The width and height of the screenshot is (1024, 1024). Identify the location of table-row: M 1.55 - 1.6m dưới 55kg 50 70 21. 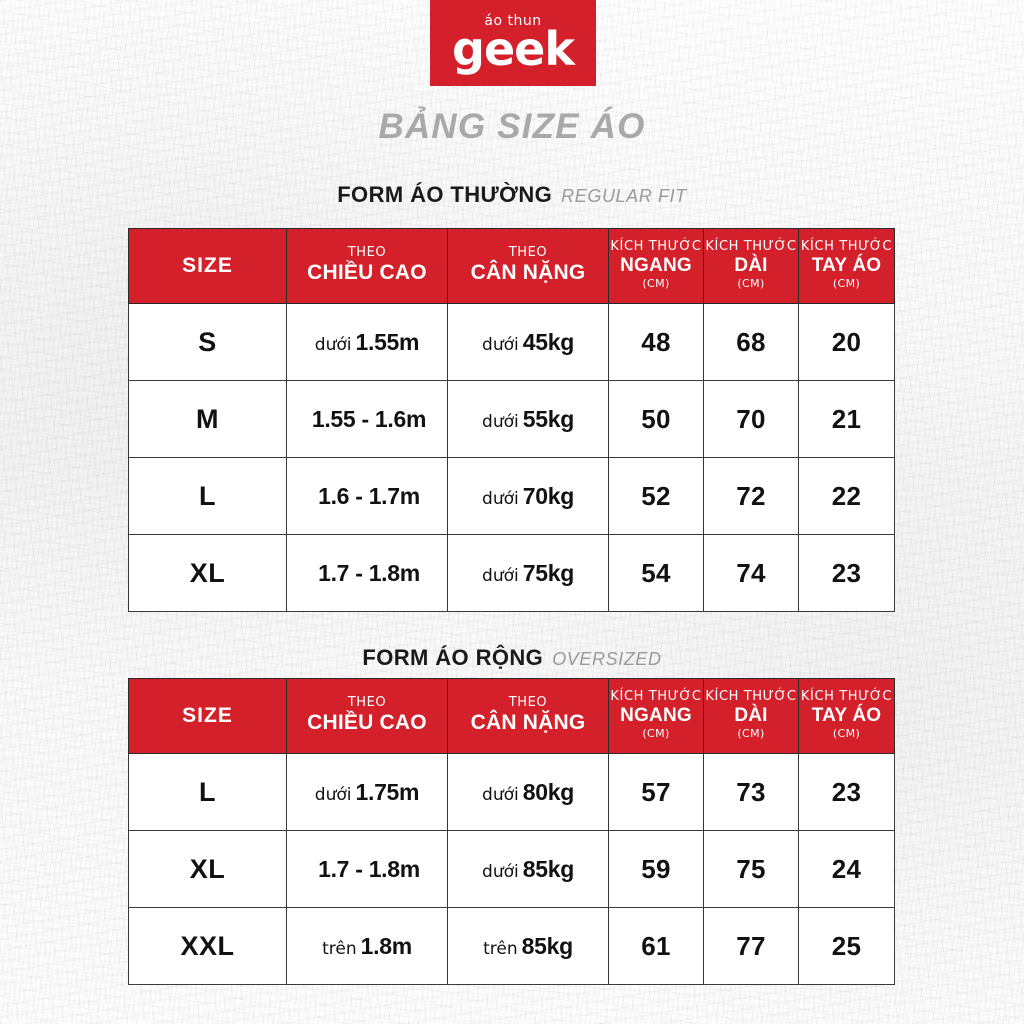
(511, 419).